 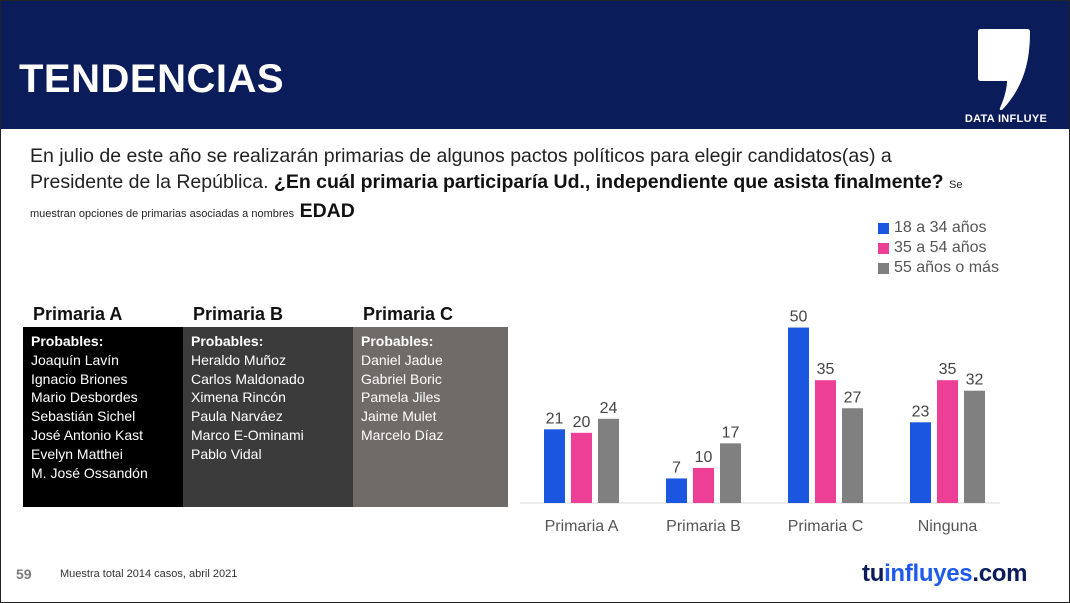 What do you see at coordinates (873, 573) in the screenshot?
I see `brand-part-1: tu` at bounding box center [873, 573].